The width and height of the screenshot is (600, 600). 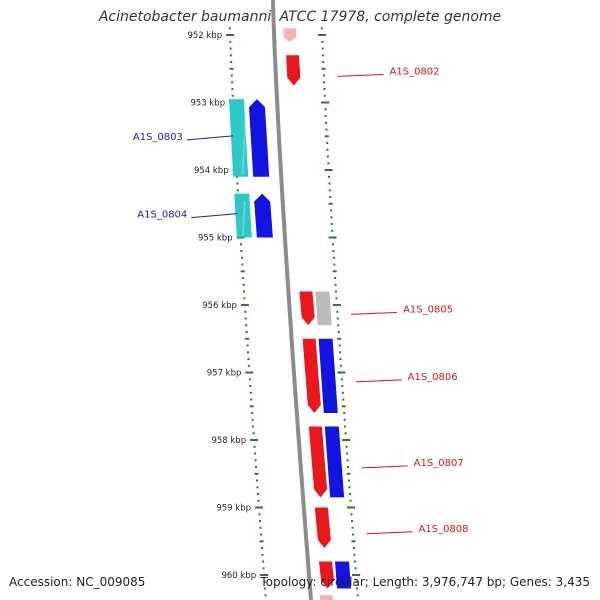 I want to click on gene-label: A1S_0805, so click(x=428, y=309).